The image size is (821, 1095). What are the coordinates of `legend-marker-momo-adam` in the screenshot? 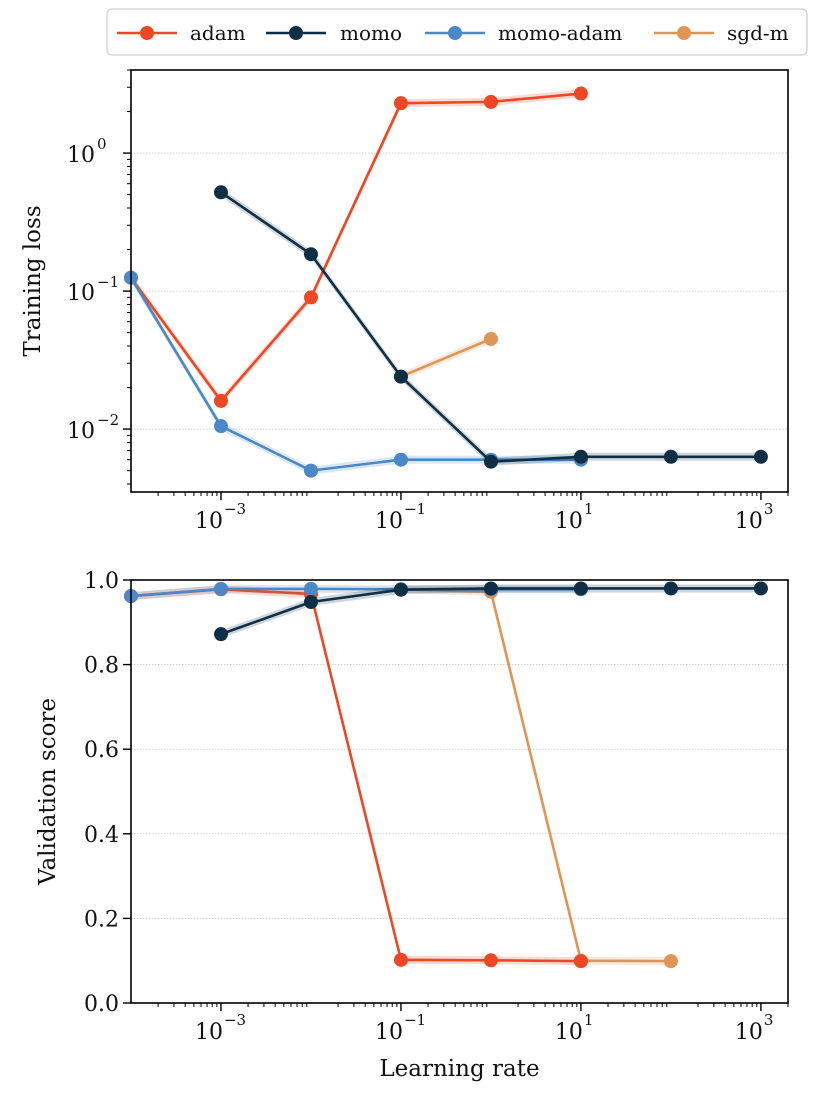 It's located at (455, 33).